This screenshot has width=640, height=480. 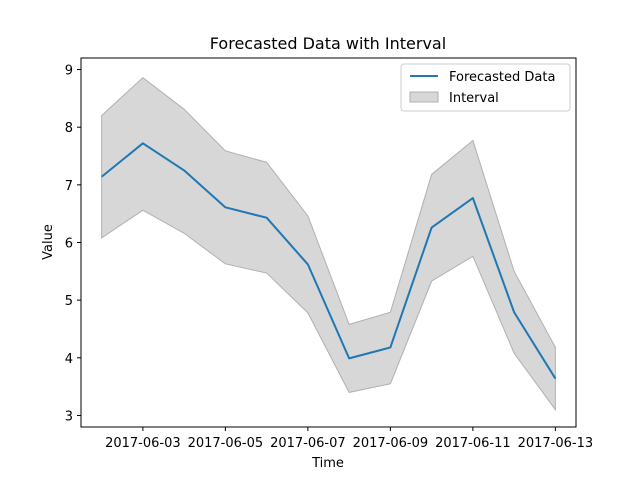 What do you see at coordinates (69, 71) in the screenshot?
I see `y-tick-label: 9` at bounding box center [69, 71].